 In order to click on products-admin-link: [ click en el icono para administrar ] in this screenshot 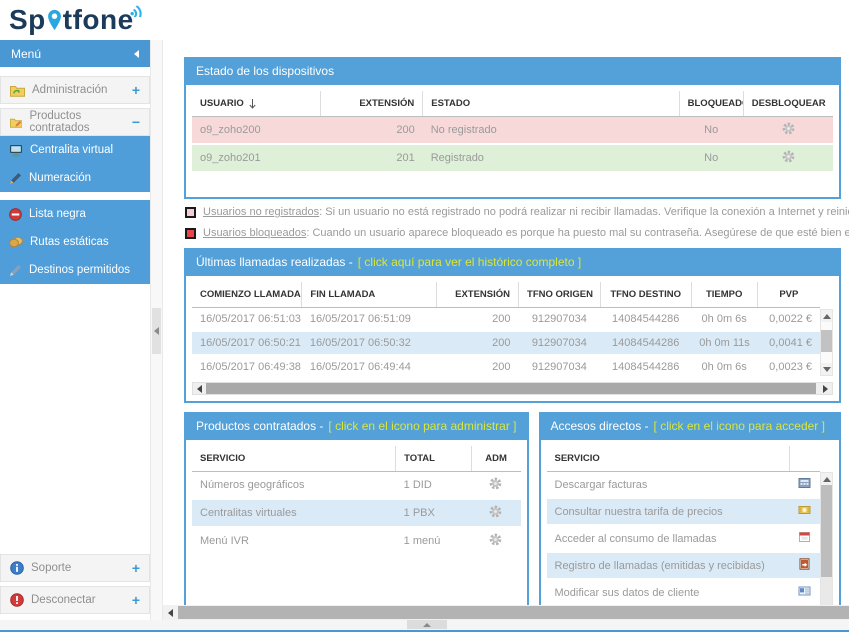, I will do `click(422, 426)`.